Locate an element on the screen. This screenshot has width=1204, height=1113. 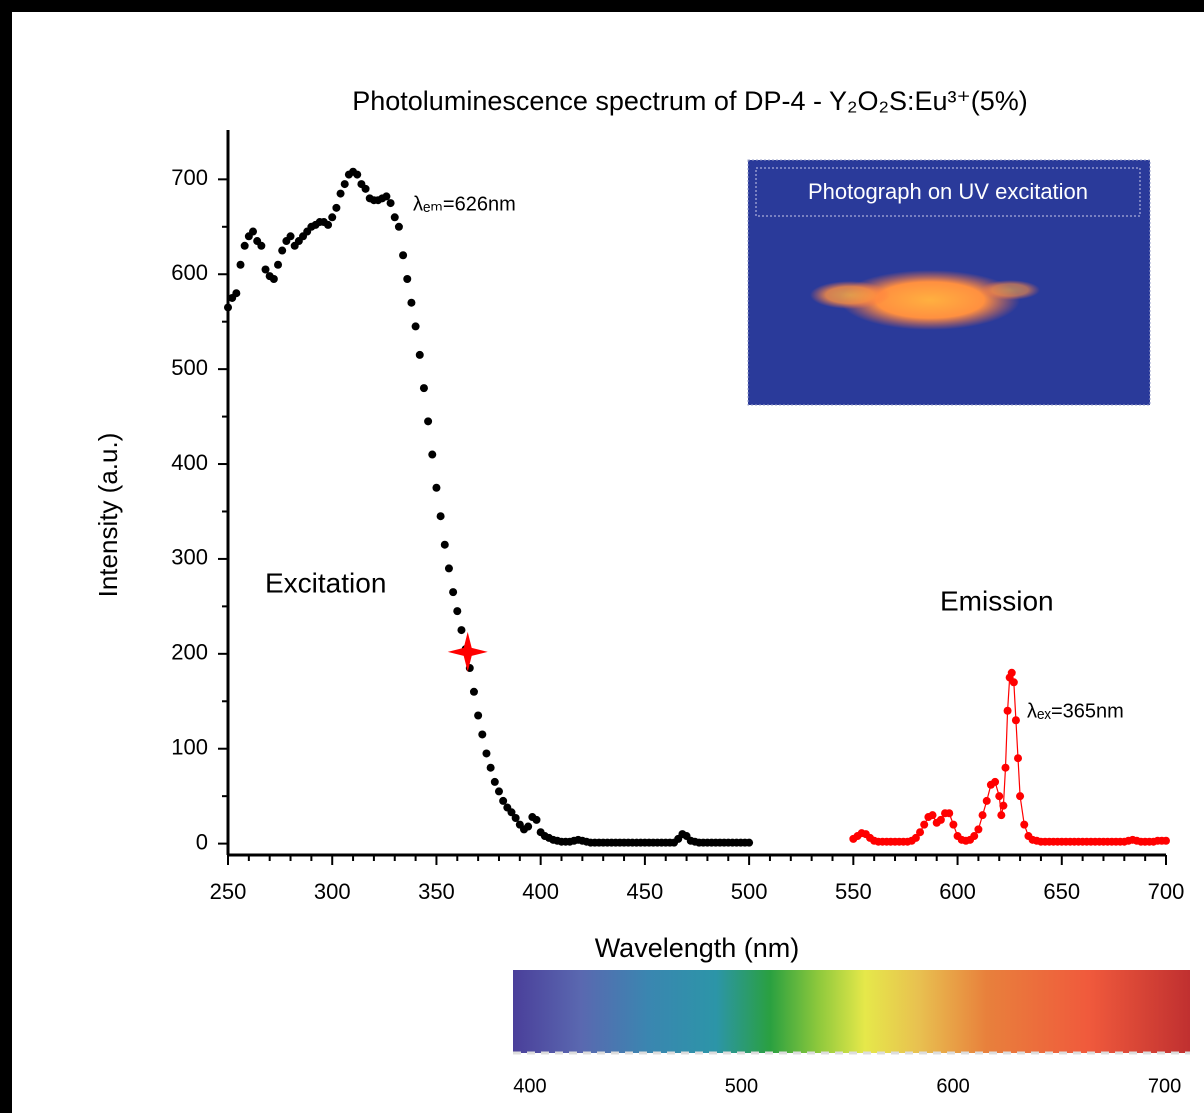
spectrum-bar is located at coordinates (851, 1011).